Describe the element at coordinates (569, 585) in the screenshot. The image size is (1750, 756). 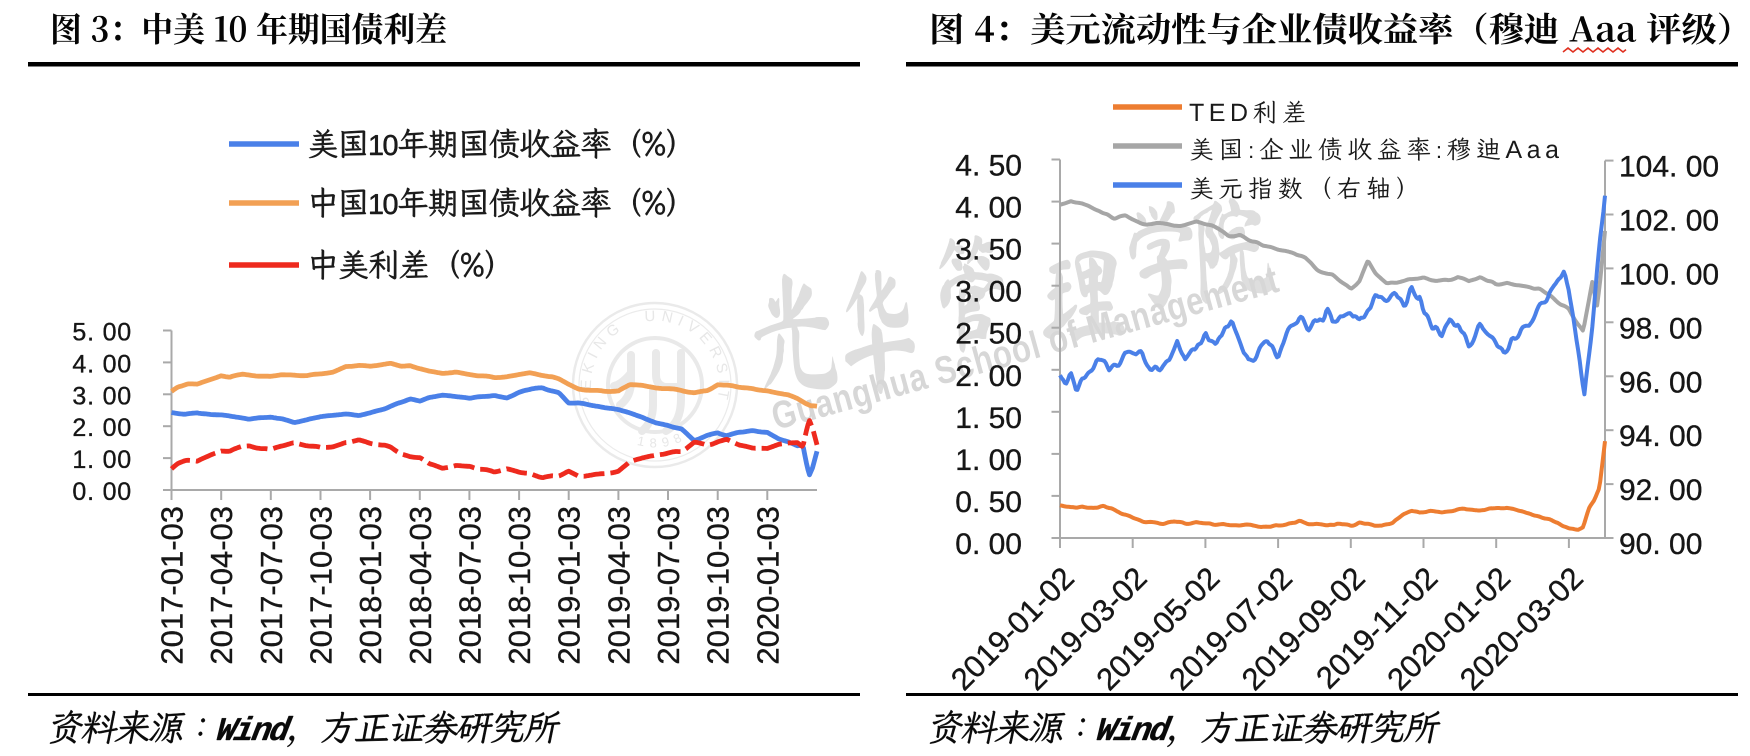
I see `svg-text: 2019-01-03` at that location.